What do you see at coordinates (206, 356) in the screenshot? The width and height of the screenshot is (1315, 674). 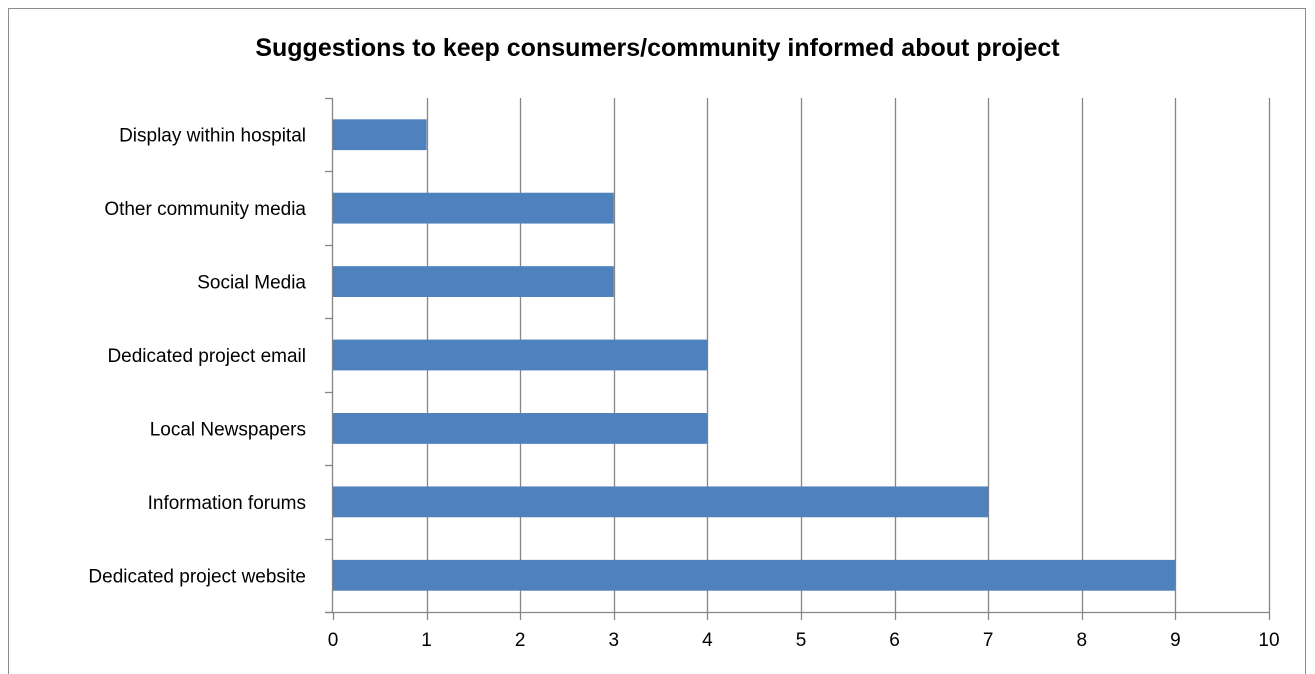 I see `category-label-3: Dedicated project email` at bounding box center [206, 356].